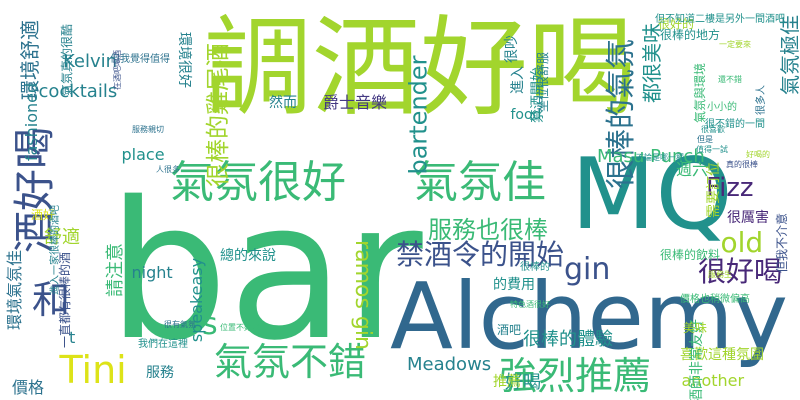 This screenshot has height=400, width=800. What do you see at coordinates (168, 169) in the screenshot?
I see `cloud-word: 人很多` at bounding box center [168, 169].